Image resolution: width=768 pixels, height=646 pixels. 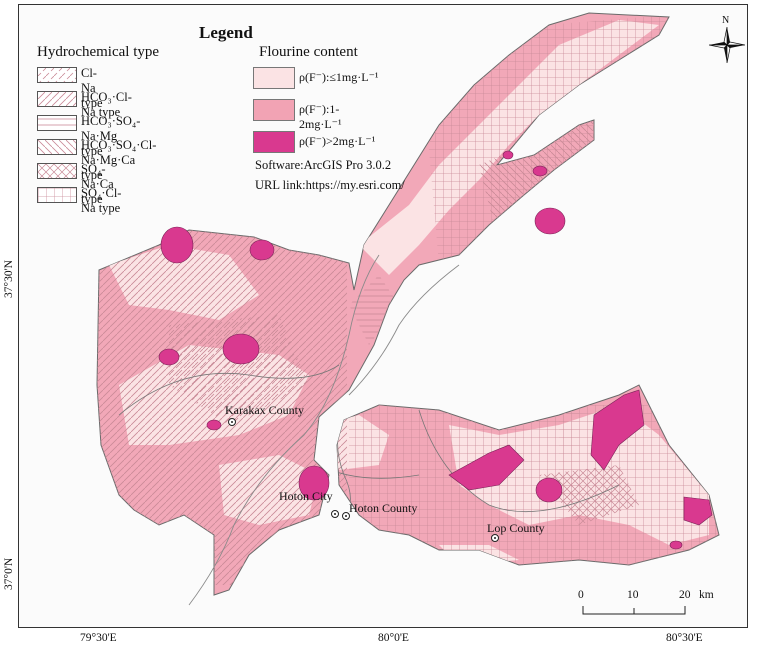 What do you see at coordinates (516, 528) in the screenshot?
I see `place-label-lop: Lop County` at bounding box center [516, 528].